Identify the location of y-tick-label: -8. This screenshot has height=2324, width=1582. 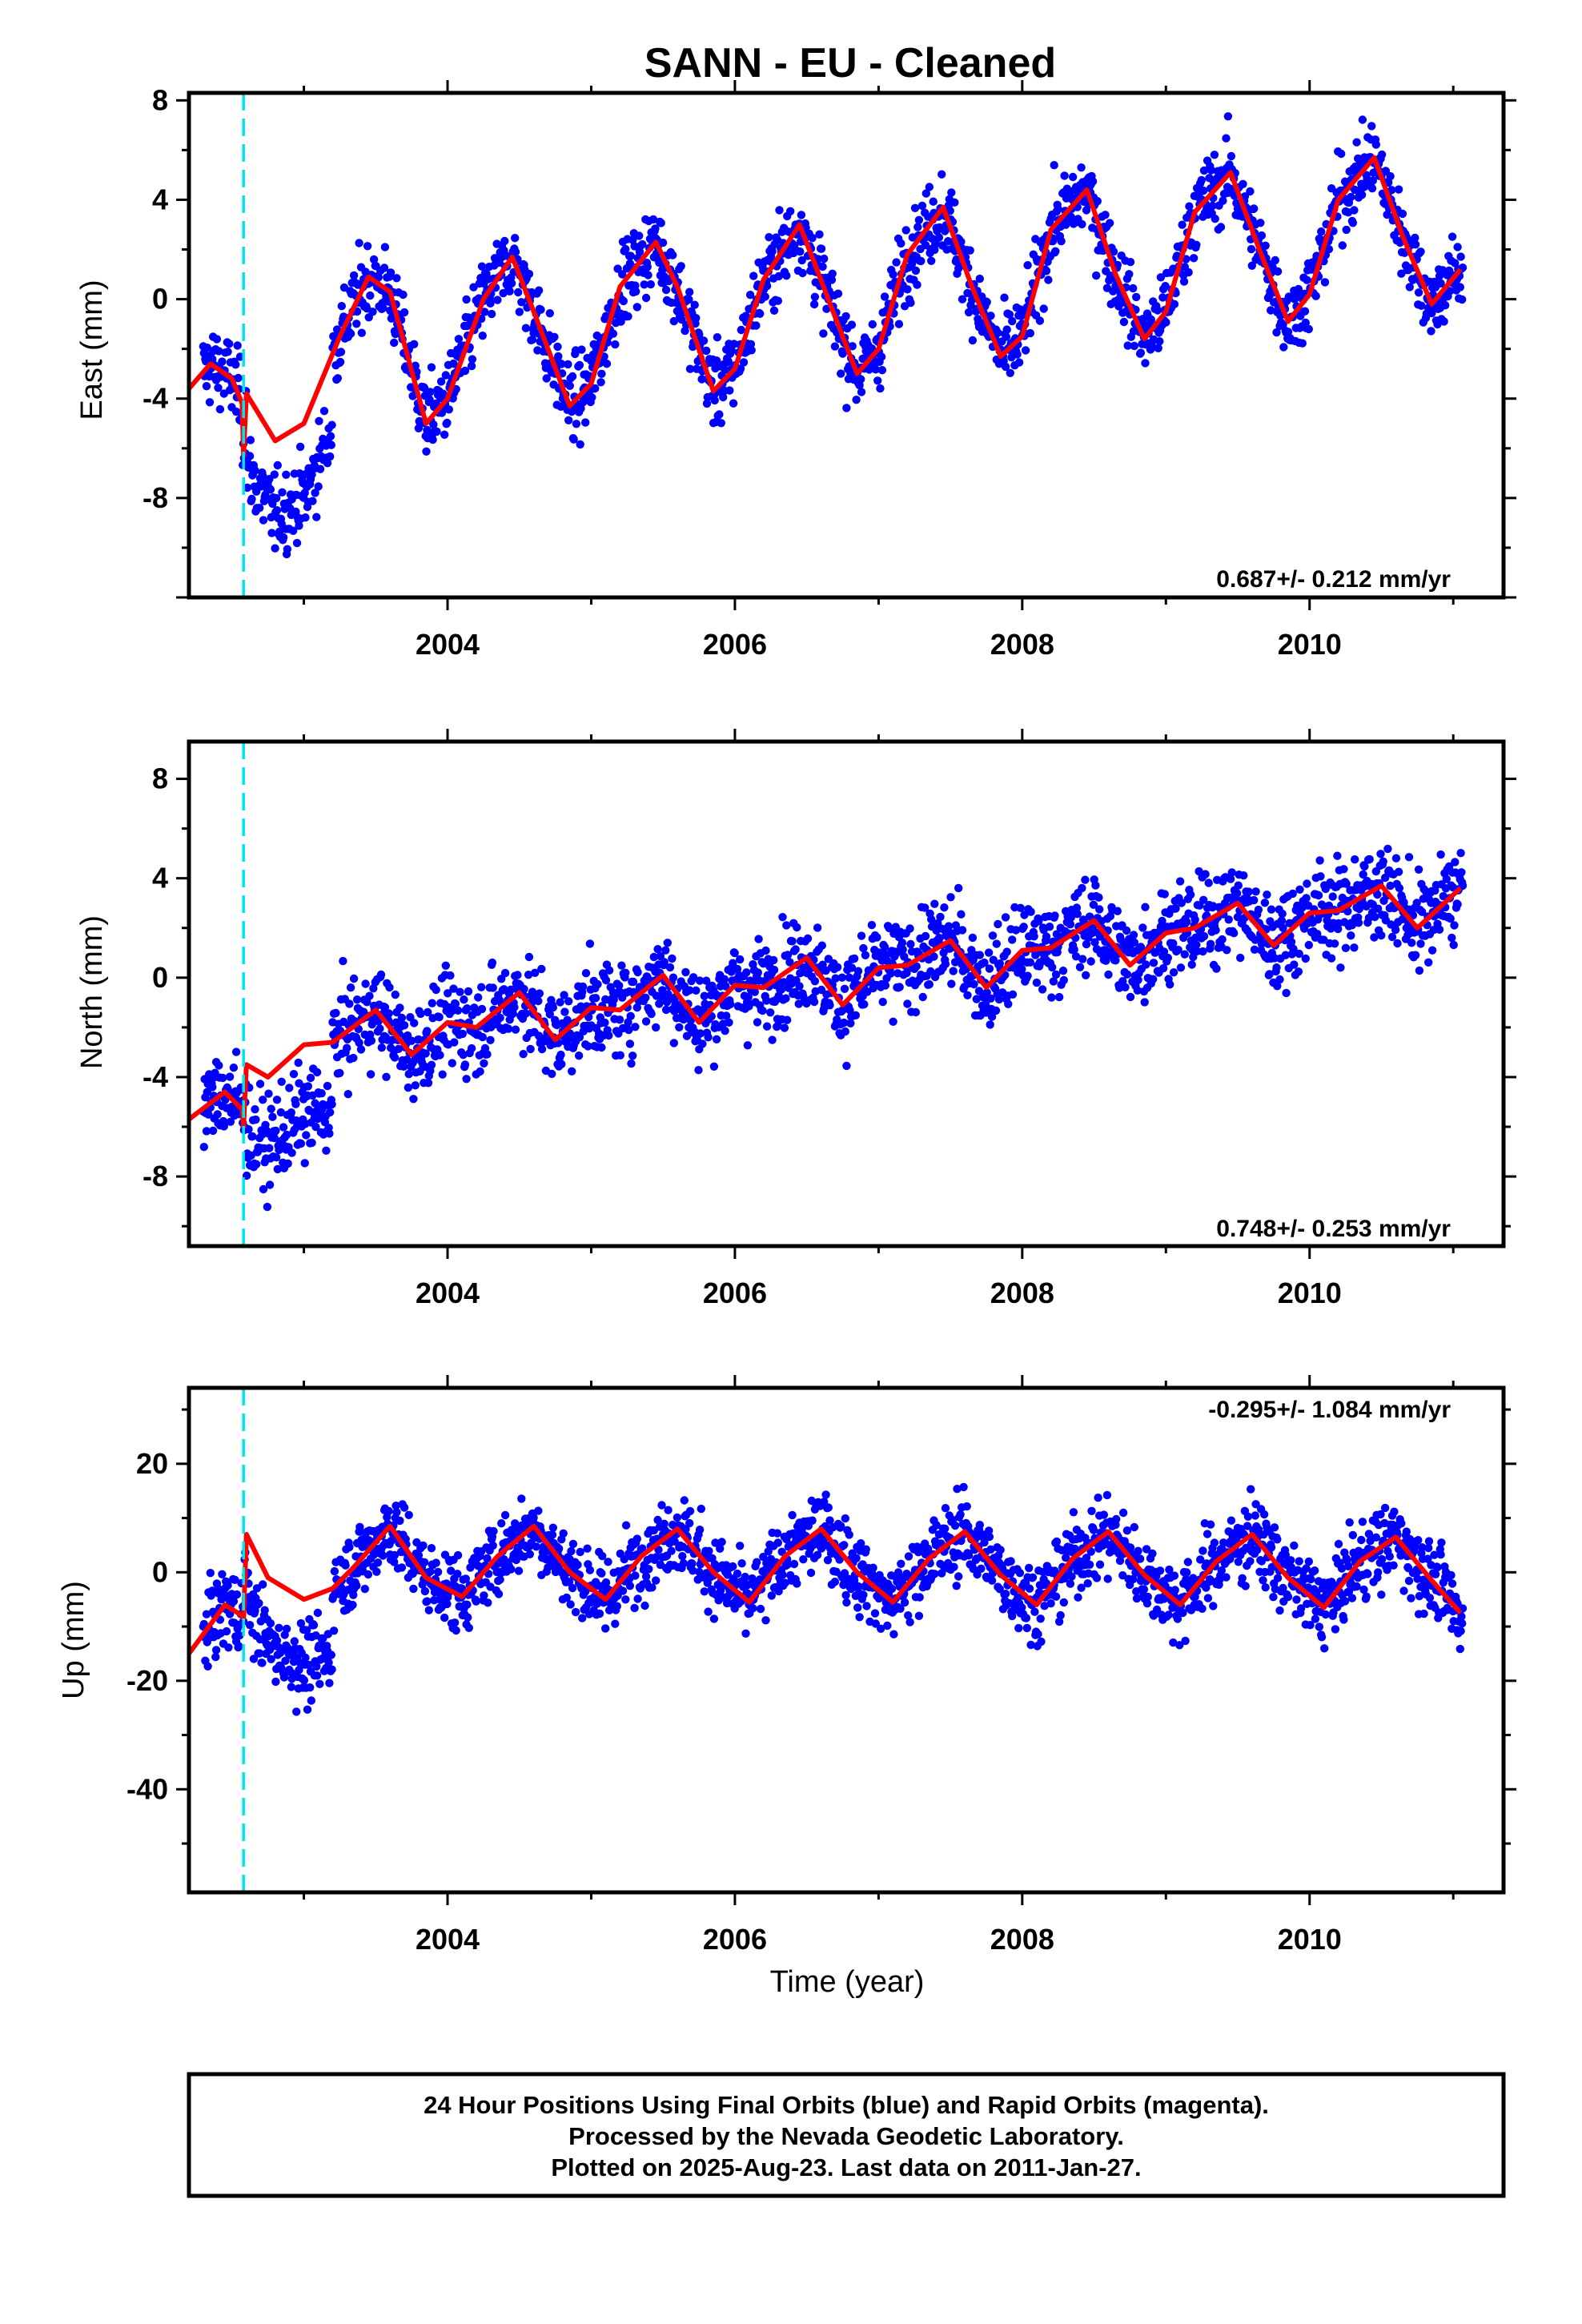
(155, 497).